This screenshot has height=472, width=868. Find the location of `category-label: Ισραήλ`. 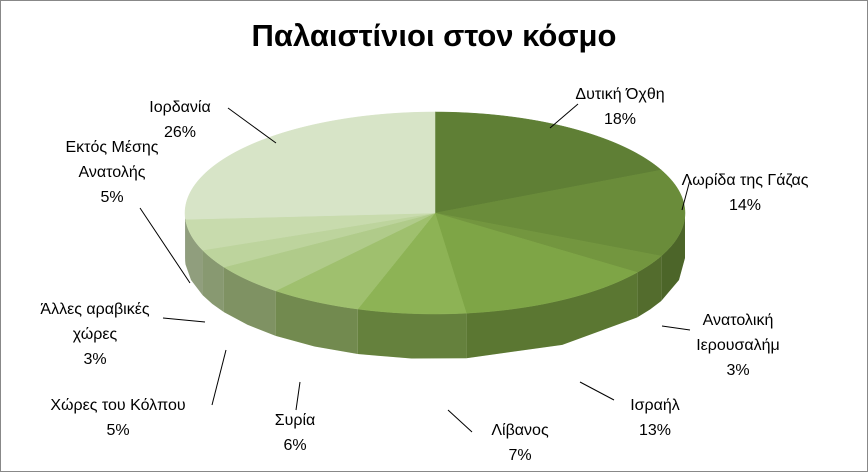

category-label: Ισραήλ is located at coordinates (655, 405).